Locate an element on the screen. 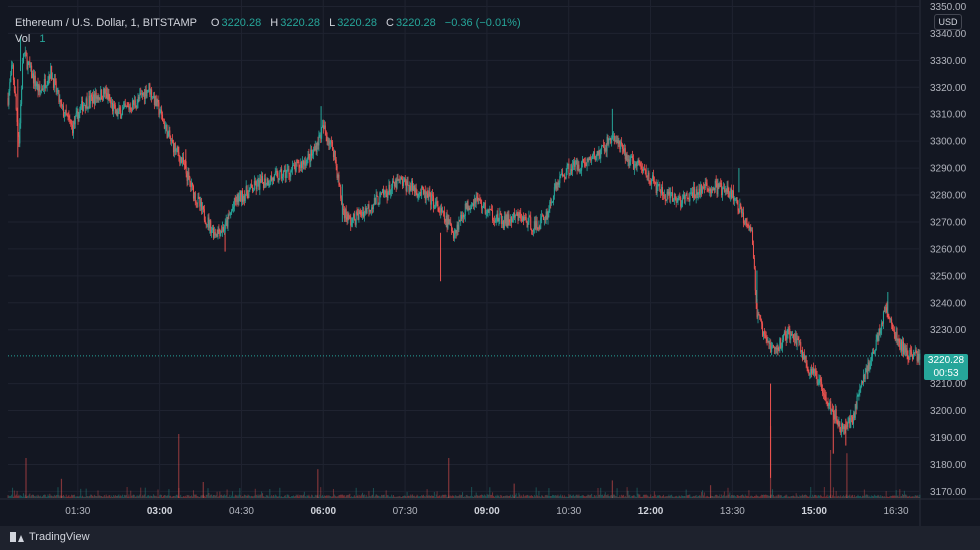 This screenshot has width=980, height=550. currency-button: USD is located at coordinates (948, 22).